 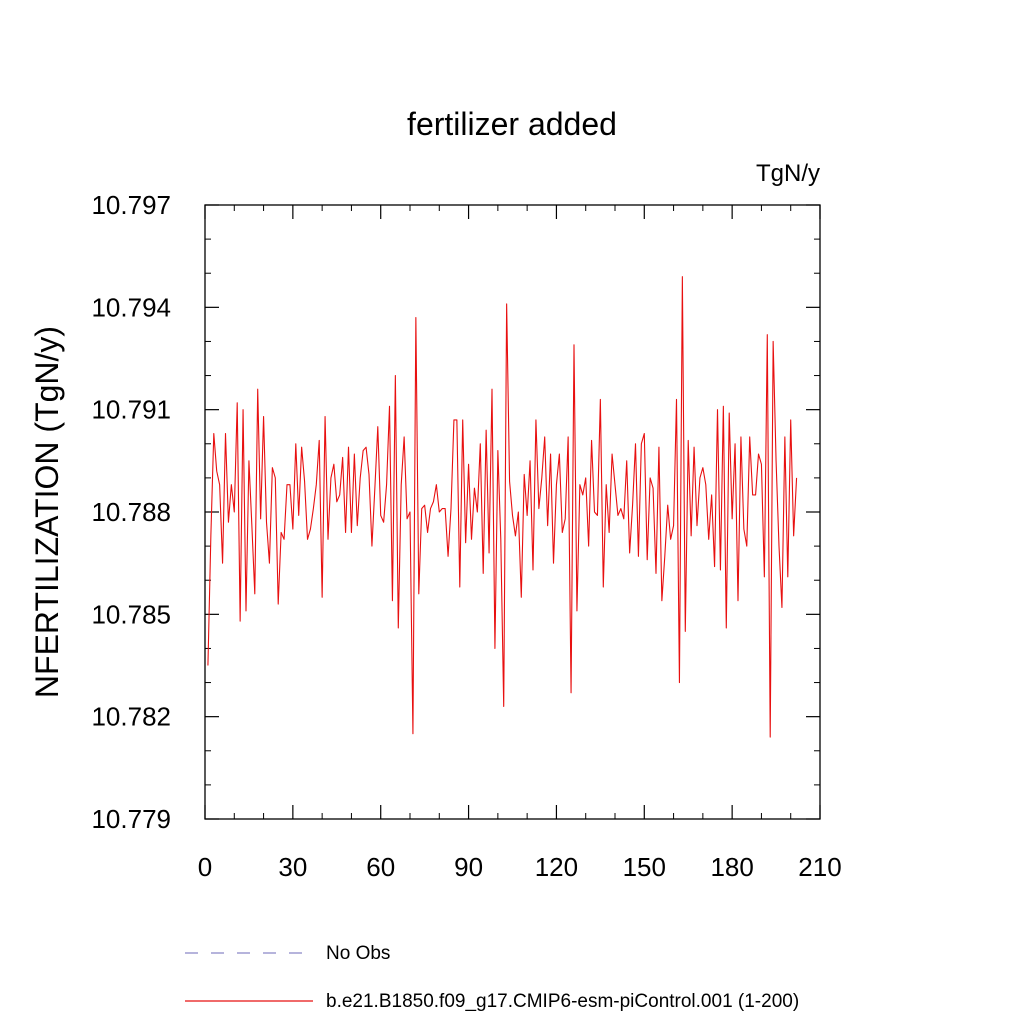 I want to click on x-tick-label: 0, so click(x=205, y=867).